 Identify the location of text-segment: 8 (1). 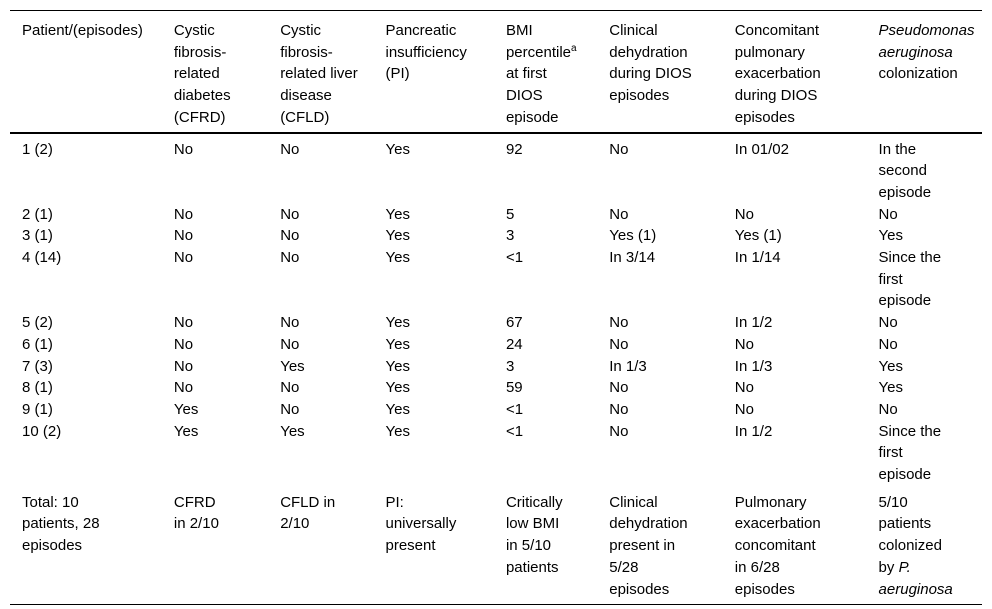
(37, 388).